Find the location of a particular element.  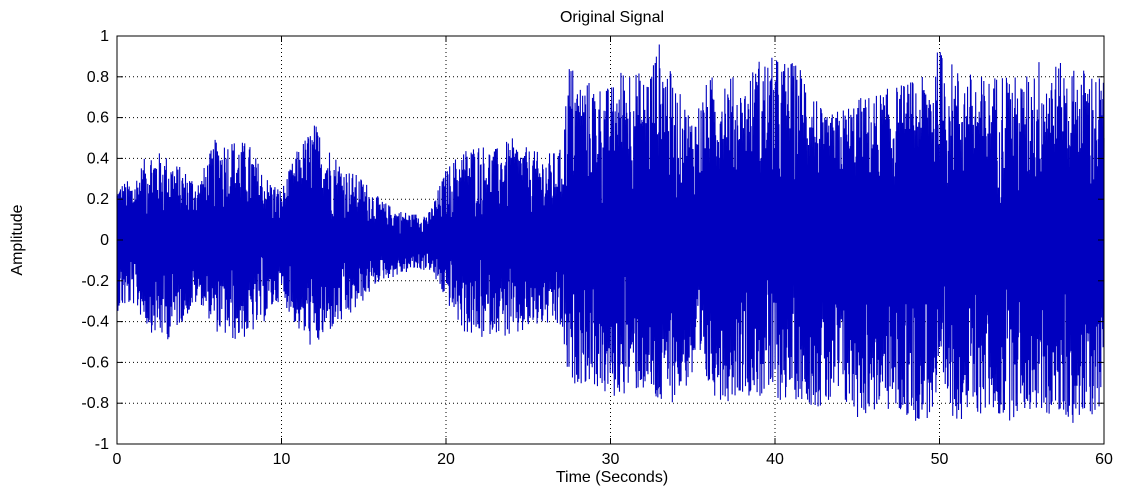

y-tick-label: 0.6 is located at coordinates (98, 118).